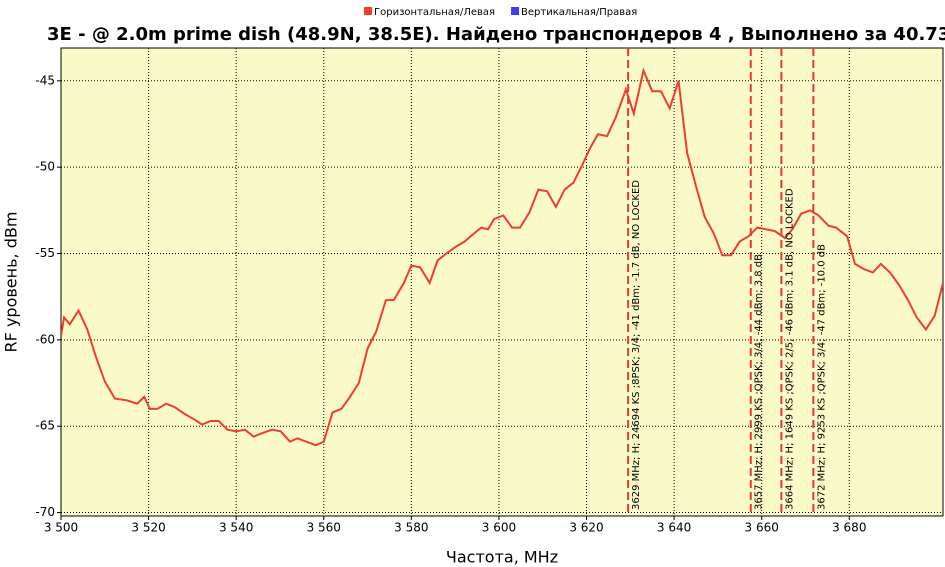 The image size is (945, 567). What do you see at coordinates (411, 528) in the screenshot?
I see `x-tick-label: 3 580` at bounding box center [411, 528].